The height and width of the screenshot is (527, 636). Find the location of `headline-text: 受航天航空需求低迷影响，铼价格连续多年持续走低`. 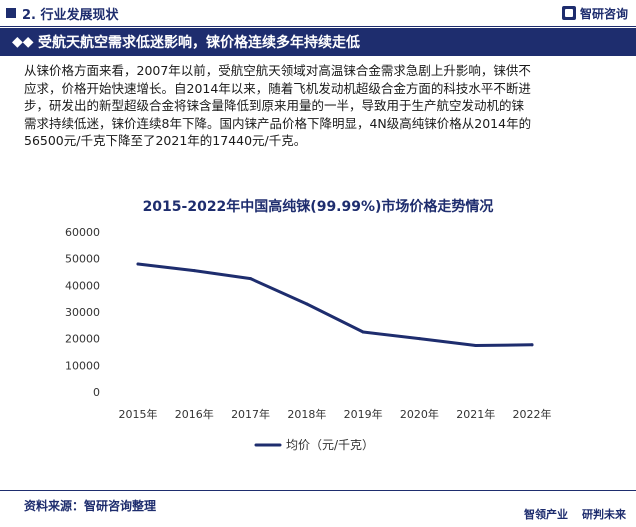

headline-text: 受航天航空需求低迷影响，铼价格连续多年持续走低 is located at coordinates (199, 43).